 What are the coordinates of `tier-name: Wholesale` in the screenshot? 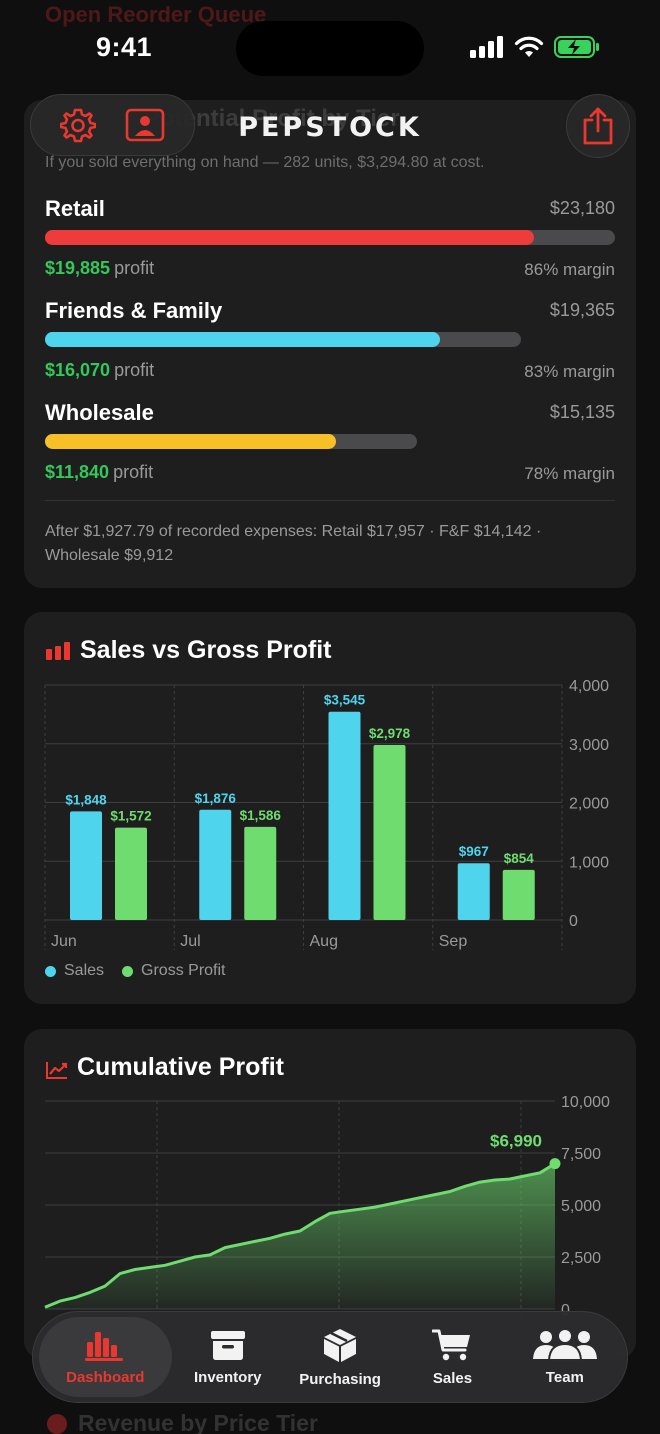 It's located at (99, 412).